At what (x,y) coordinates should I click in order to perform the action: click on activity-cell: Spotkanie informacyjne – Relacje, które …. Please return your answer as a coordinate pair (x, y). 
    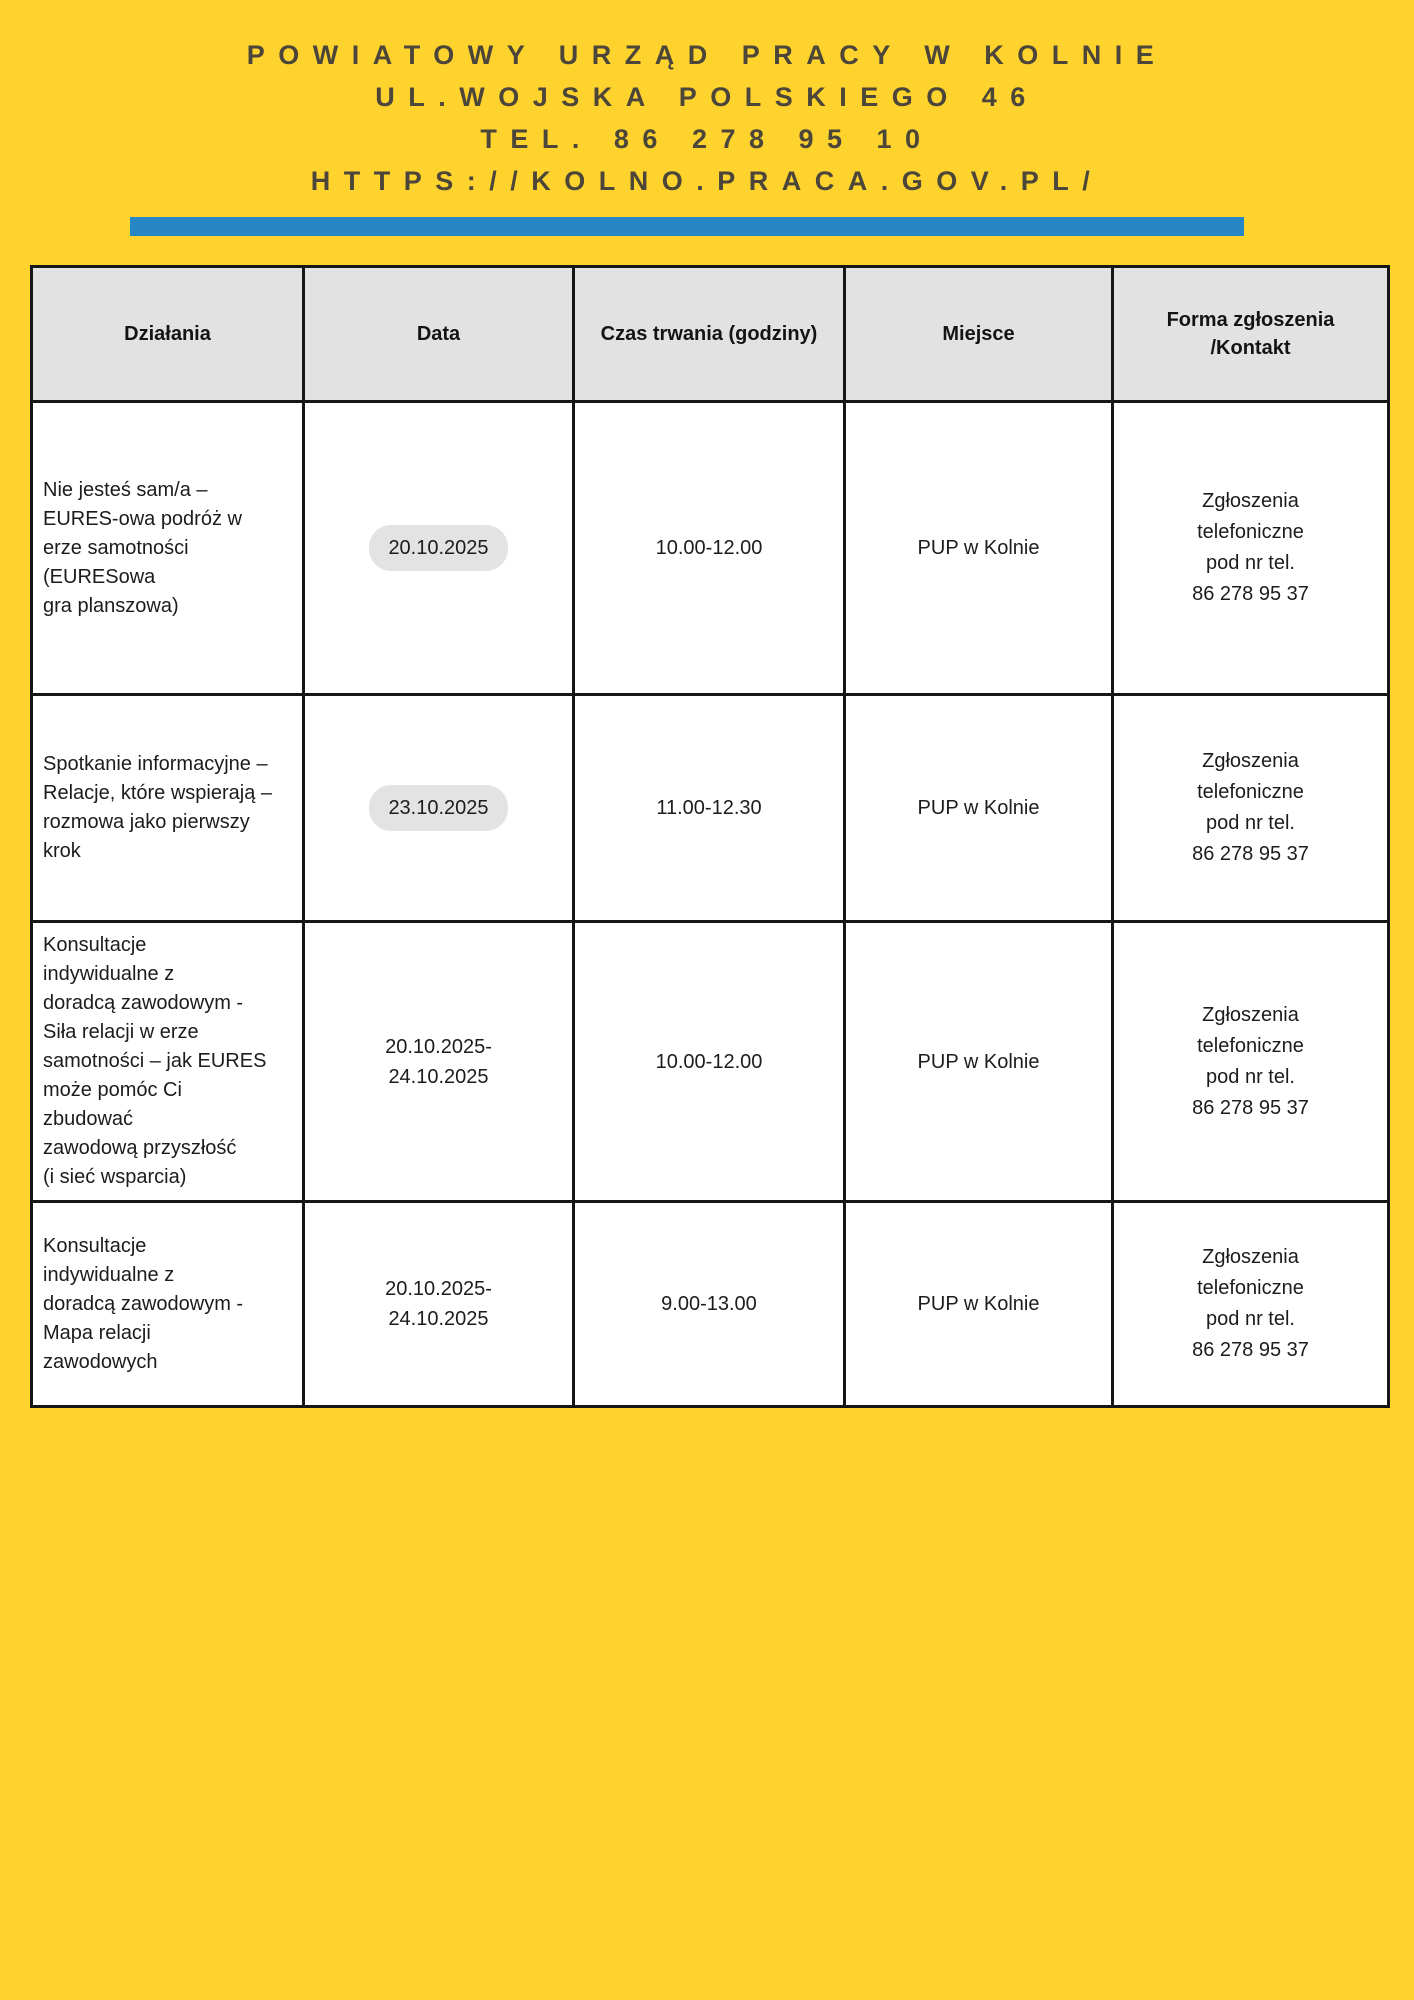
    Looking at the image, I should click on (167, 808).